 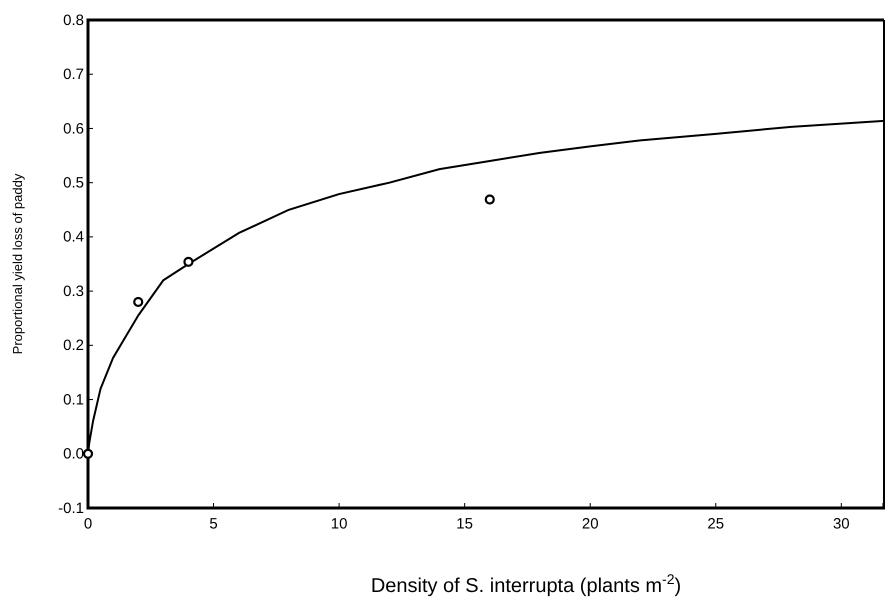 I want to click on y-tick-label: 0.6, so click(x=73, y=129).